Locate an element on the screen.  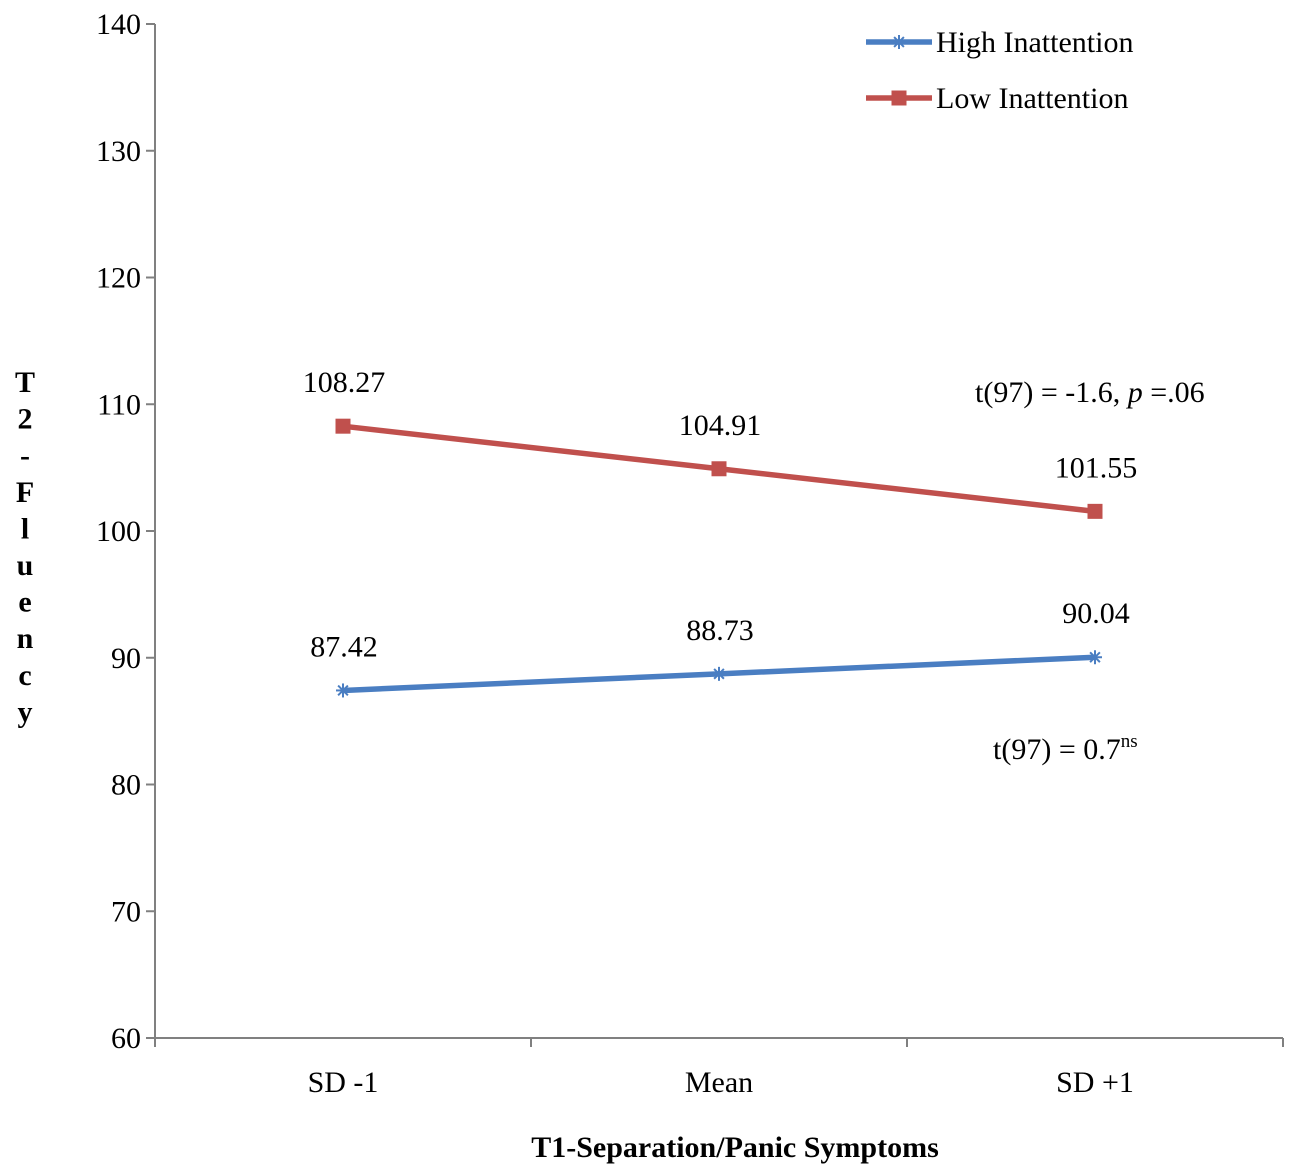
y-tick-label: 90 is located at coordinates (126, 658).